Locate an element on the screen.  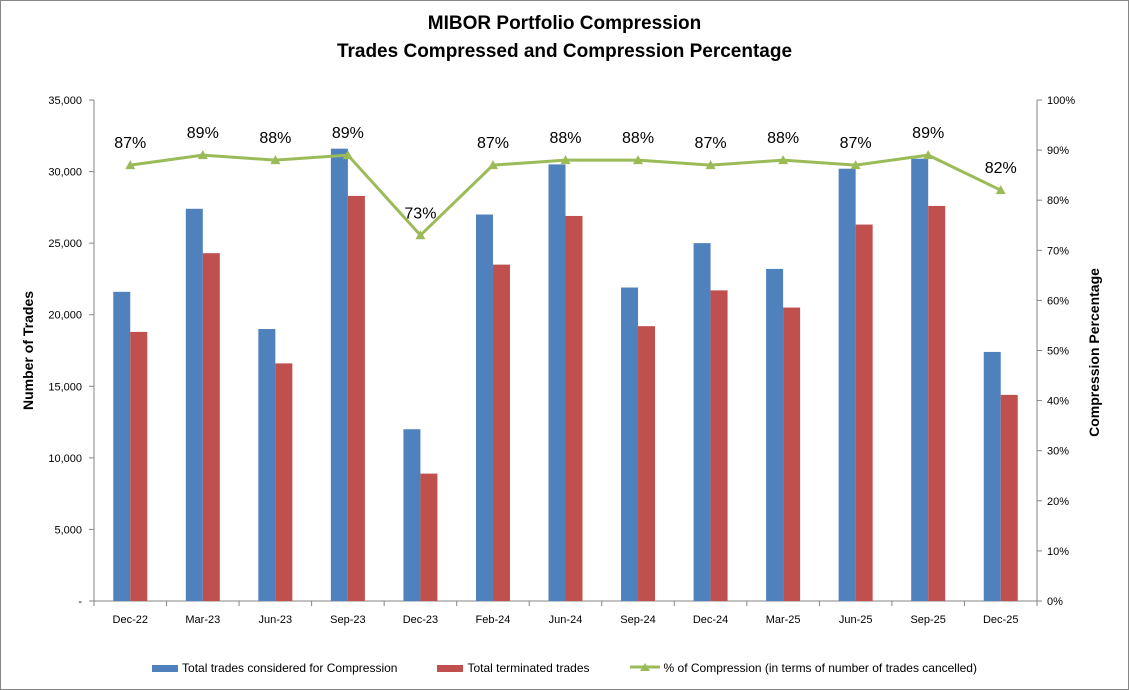
chart-title: MIBOR Portfolio Compression is located at coordinates (564, 23).